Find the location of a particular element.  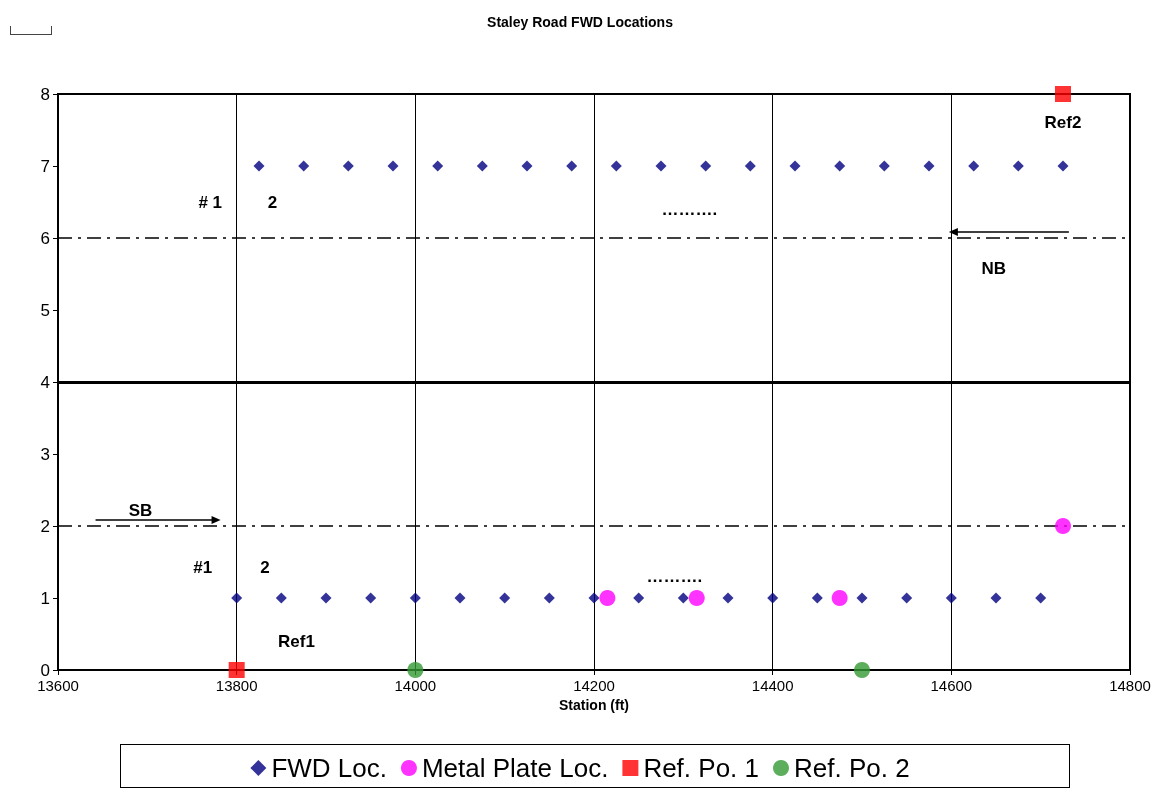

chart-title: Staley Road FWD Locations is located at coordinates (580, 22).